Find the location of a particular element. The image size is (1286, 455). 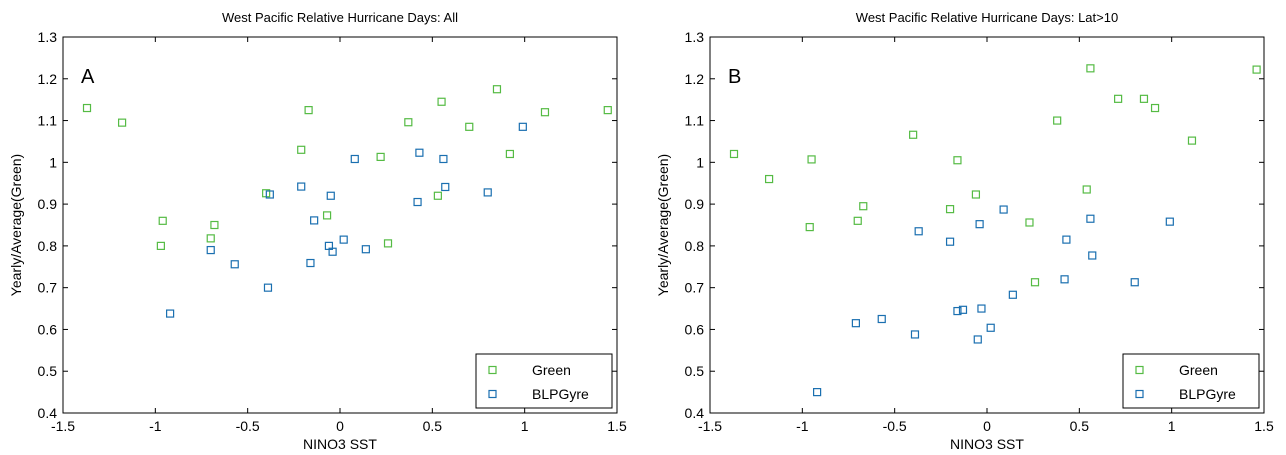

x-tick-label: 1 is located at coordinates (1172, 426).